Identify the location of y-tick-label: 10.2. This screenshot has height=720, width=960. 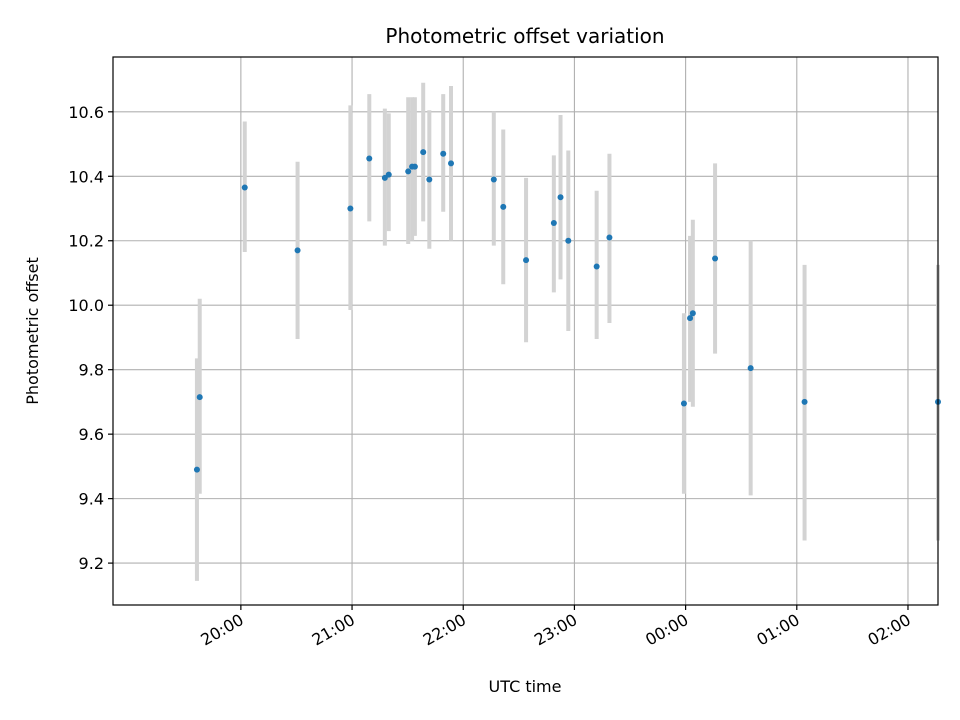
(86, 241).